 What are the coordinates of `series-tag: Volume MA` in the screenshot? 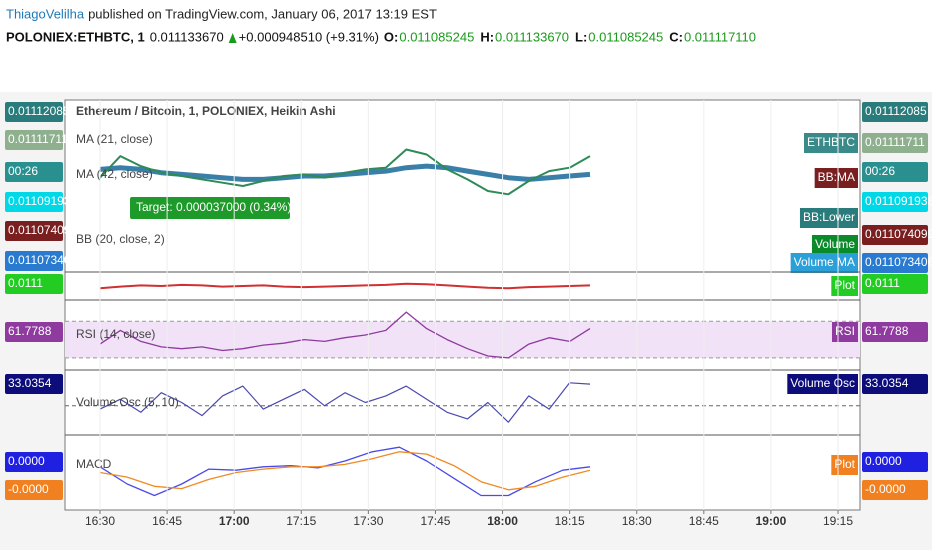 It's located at (824, 262).